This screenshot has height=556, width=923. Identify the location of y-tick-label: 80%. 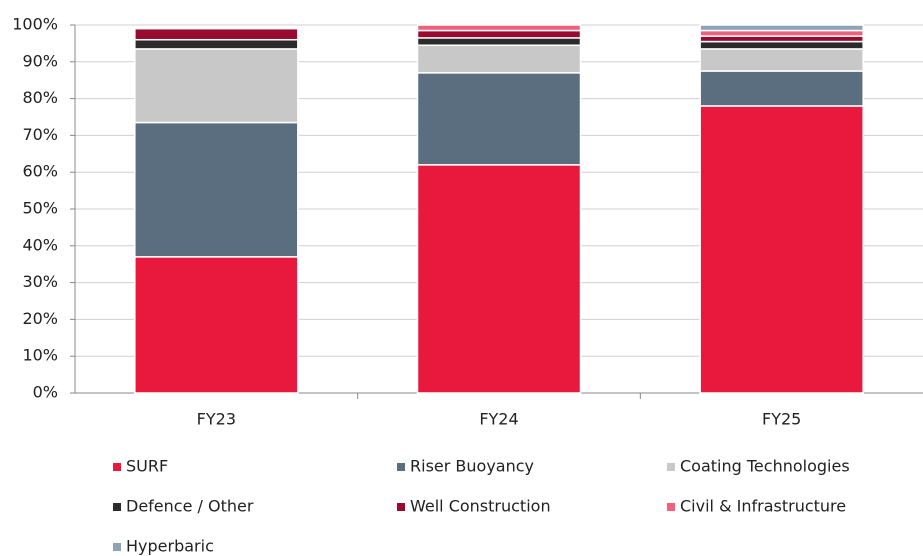
(40, 97).